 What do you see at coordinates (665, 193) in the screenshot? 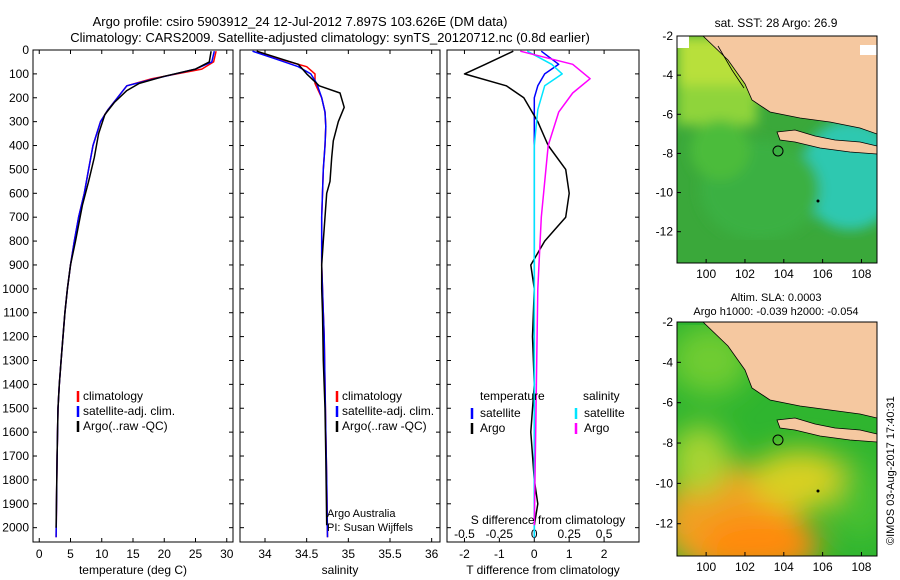
I see `map-y-tick-label: -10` at bounding box center [665, 193].